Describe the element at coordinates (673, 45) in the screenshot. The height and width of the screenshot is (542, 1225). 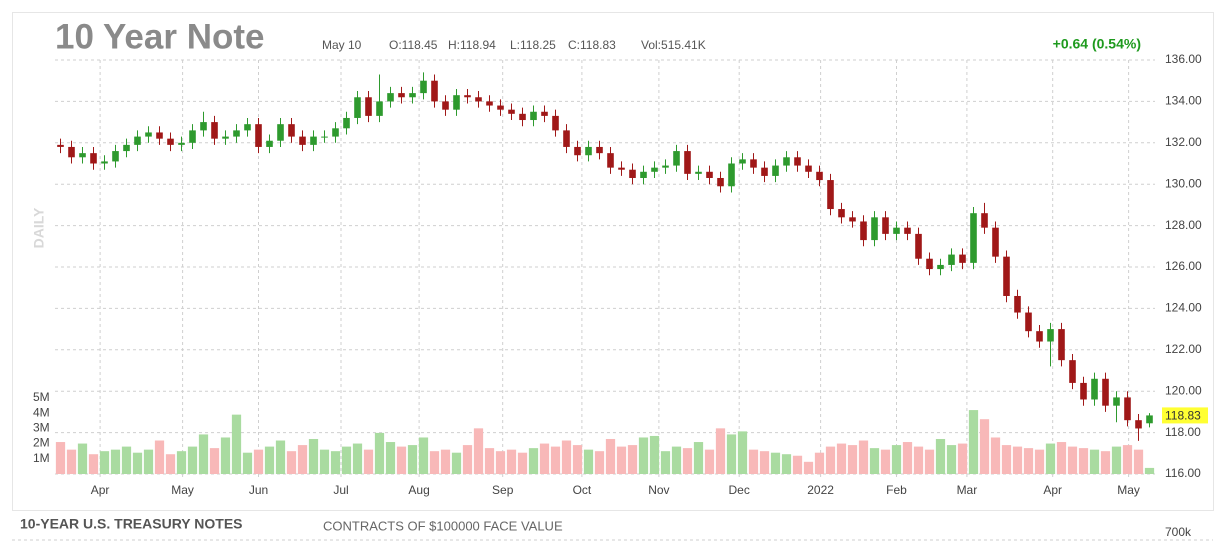
I see `quote-volume: Vol:515.41K` at that location.